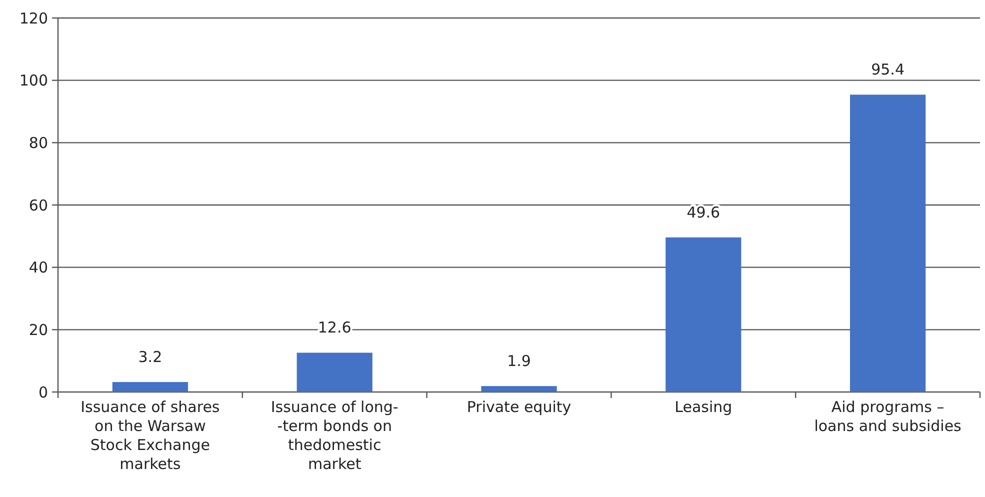 The height and width of the screenshot is (497, 985). What do you see at coordinates (888, 69) in the screenshot?
I see `data-label: 95.4` at bounding box center [888, 69].